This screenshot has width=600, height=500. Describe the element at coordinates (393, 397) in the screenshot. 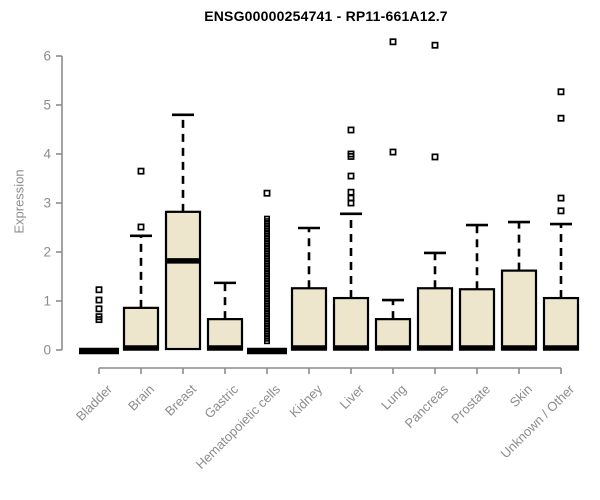

I see `x-tick-label: Lung` at that location.